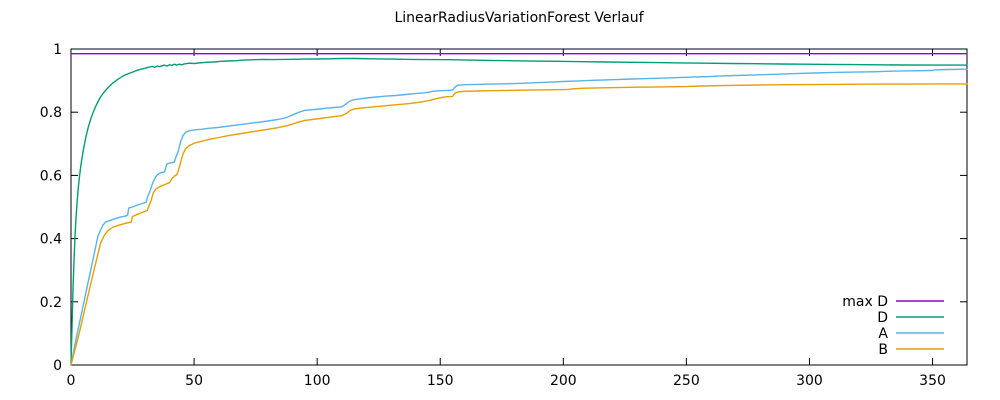 Image resolution: width=1000 pixels, height=400 pixels. I want to click on chart-title: LinearRadiusVariationForest Verlauf, so click(519, 18).